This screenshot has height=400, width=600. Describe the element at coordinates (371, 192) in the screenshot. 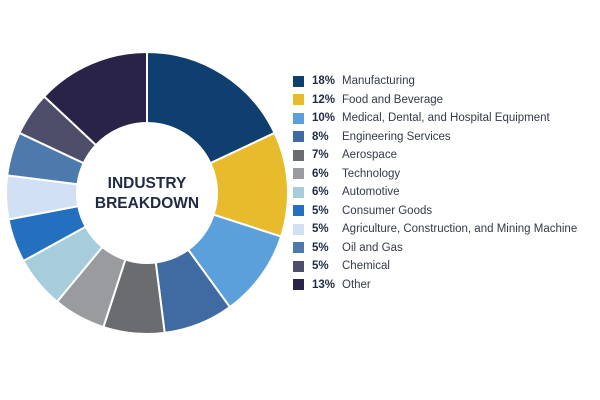

I see `legend-label: Automotive` at that location.